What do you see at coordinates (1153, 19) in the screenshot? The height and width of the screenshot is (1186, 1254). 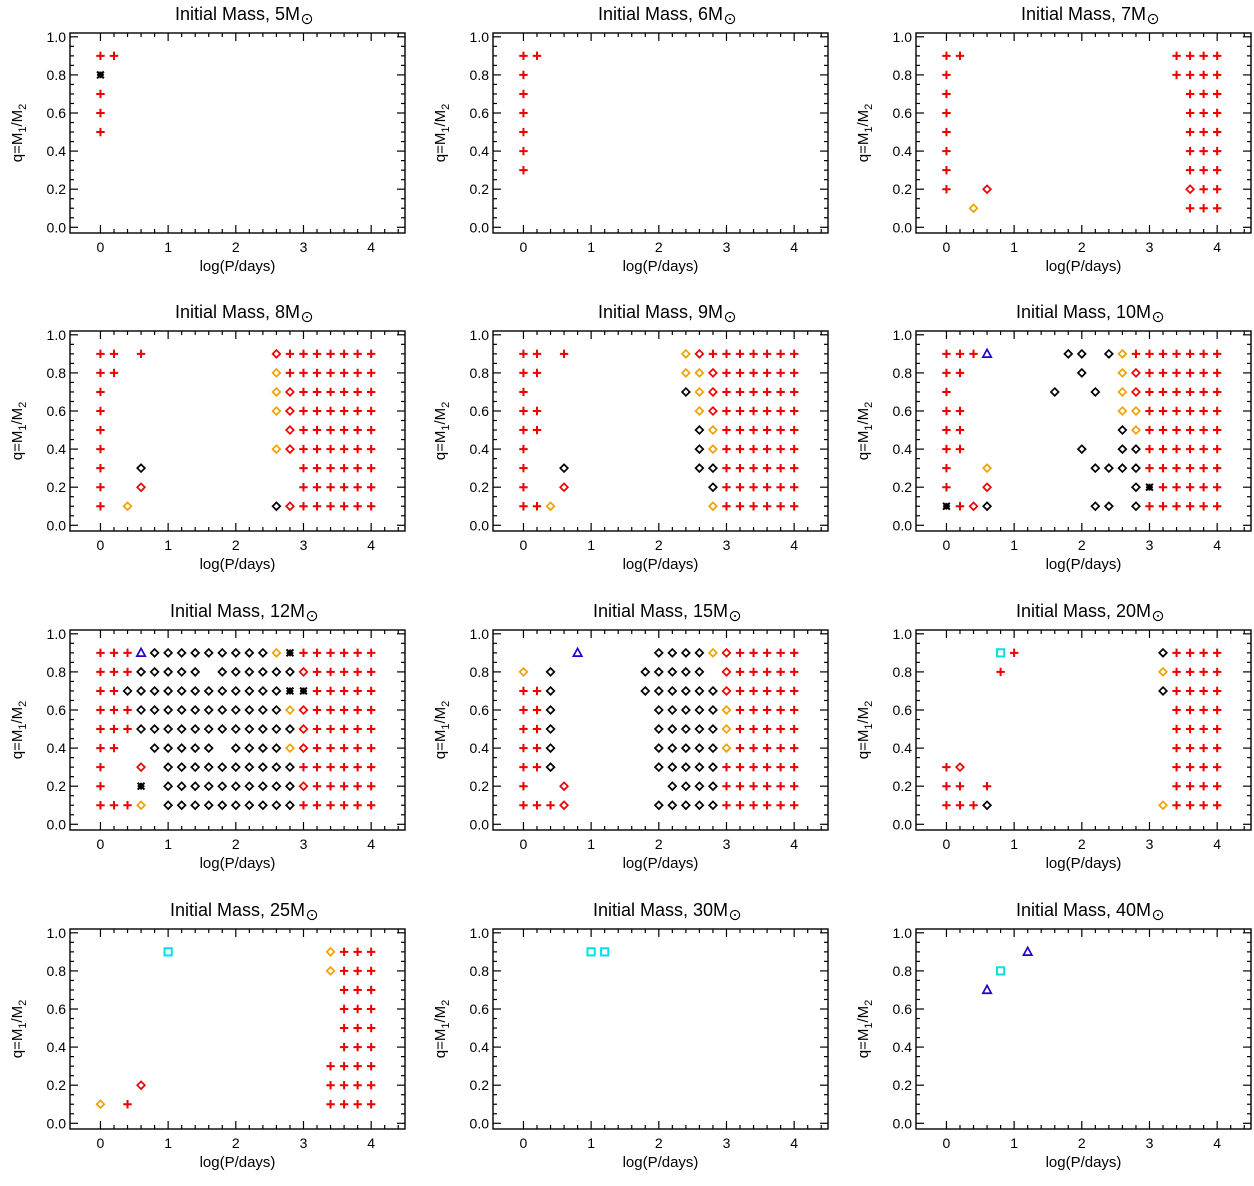 I see `sun-symbol-dot` at bounding box center [1153, 19].